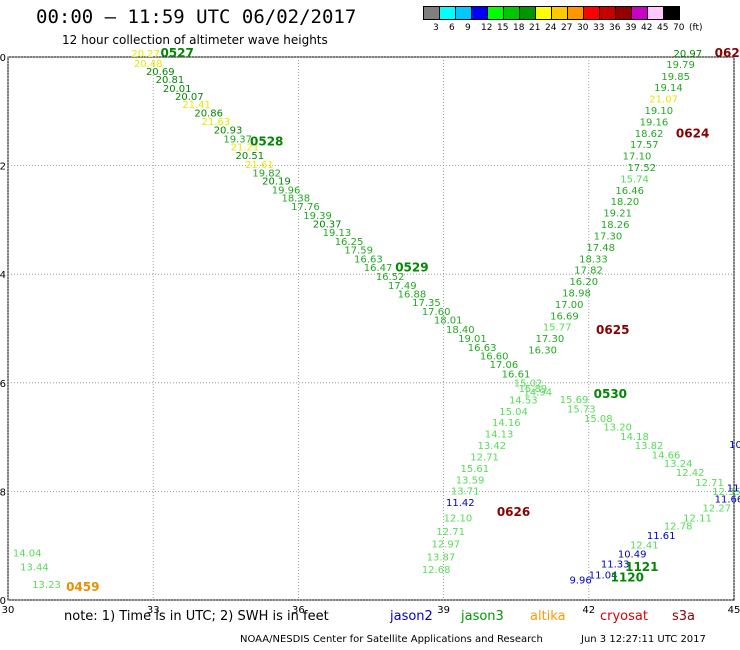  I want to click on wave-height-value: 19.79, so click(680, 65).